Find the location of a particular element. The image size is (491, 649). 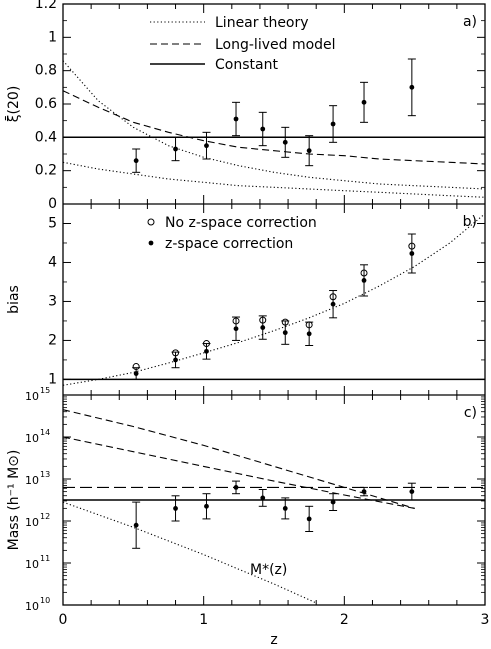

y-tick-label: 5 is located at coordinates (52, 223).